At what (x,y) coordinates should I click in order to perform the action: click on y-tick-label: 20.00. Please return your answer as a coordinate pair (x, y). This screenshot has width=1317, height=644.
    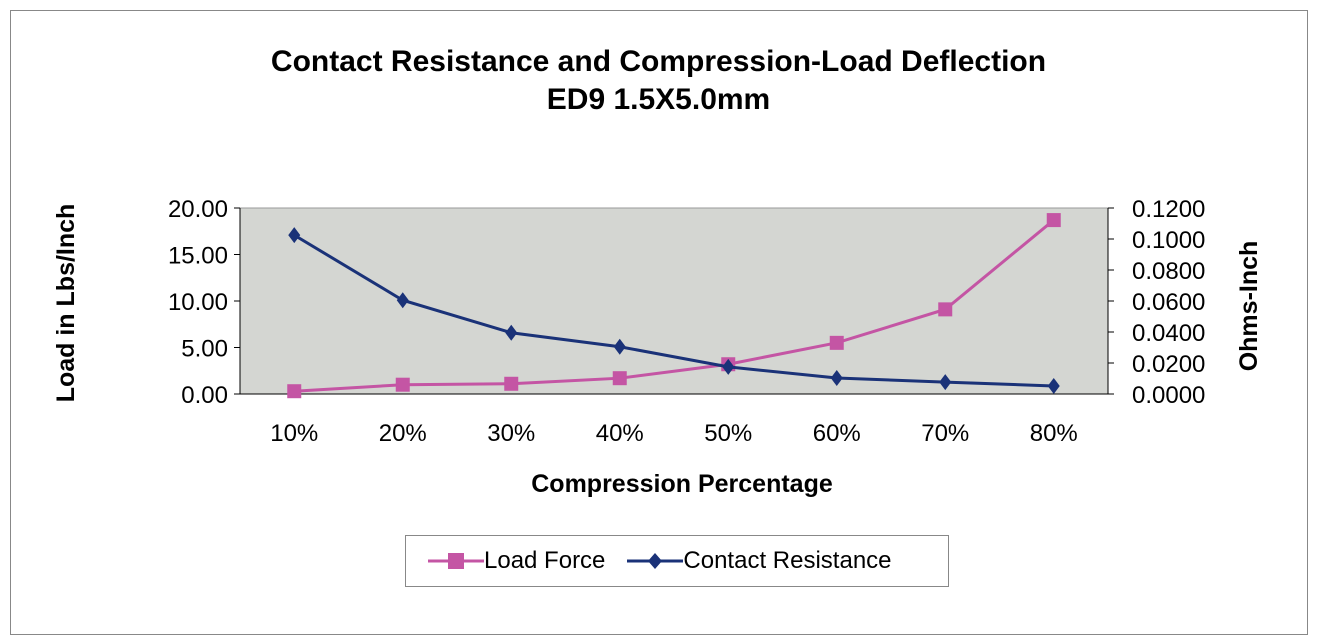
    Looking at the image, I should click on (198, 209).